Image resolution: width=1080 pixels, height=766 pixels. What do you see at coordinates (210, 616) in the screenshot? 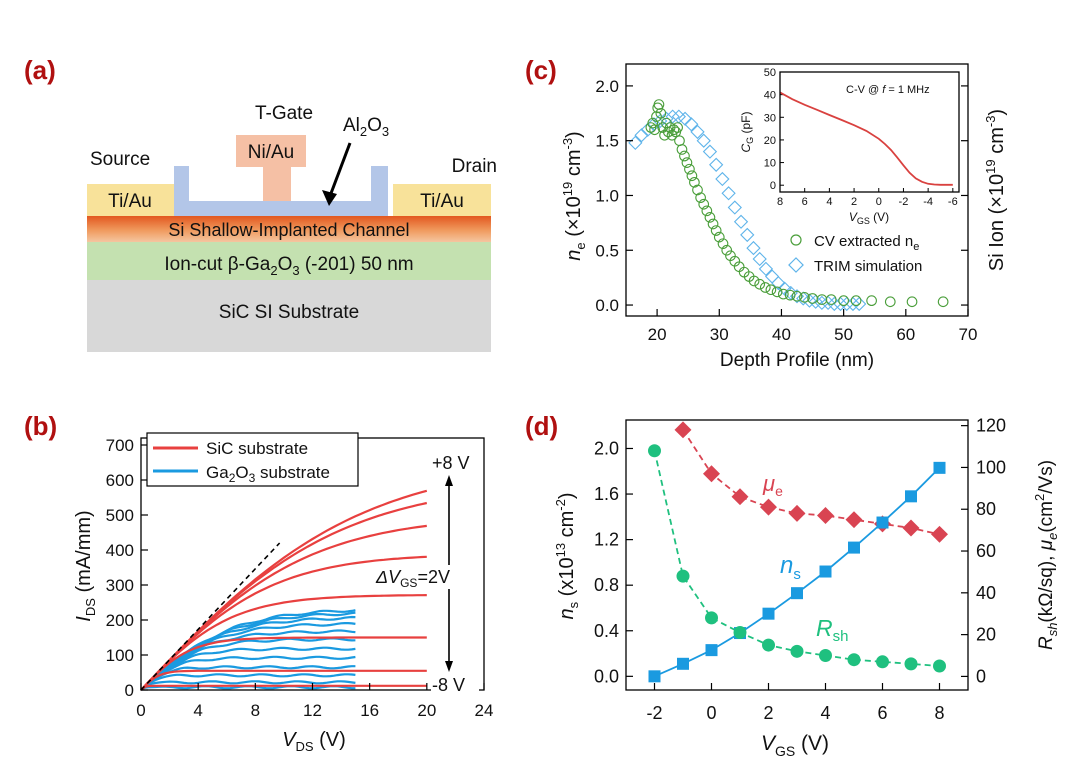
I see `linear-region-guide` at bounding box center [210, 616].